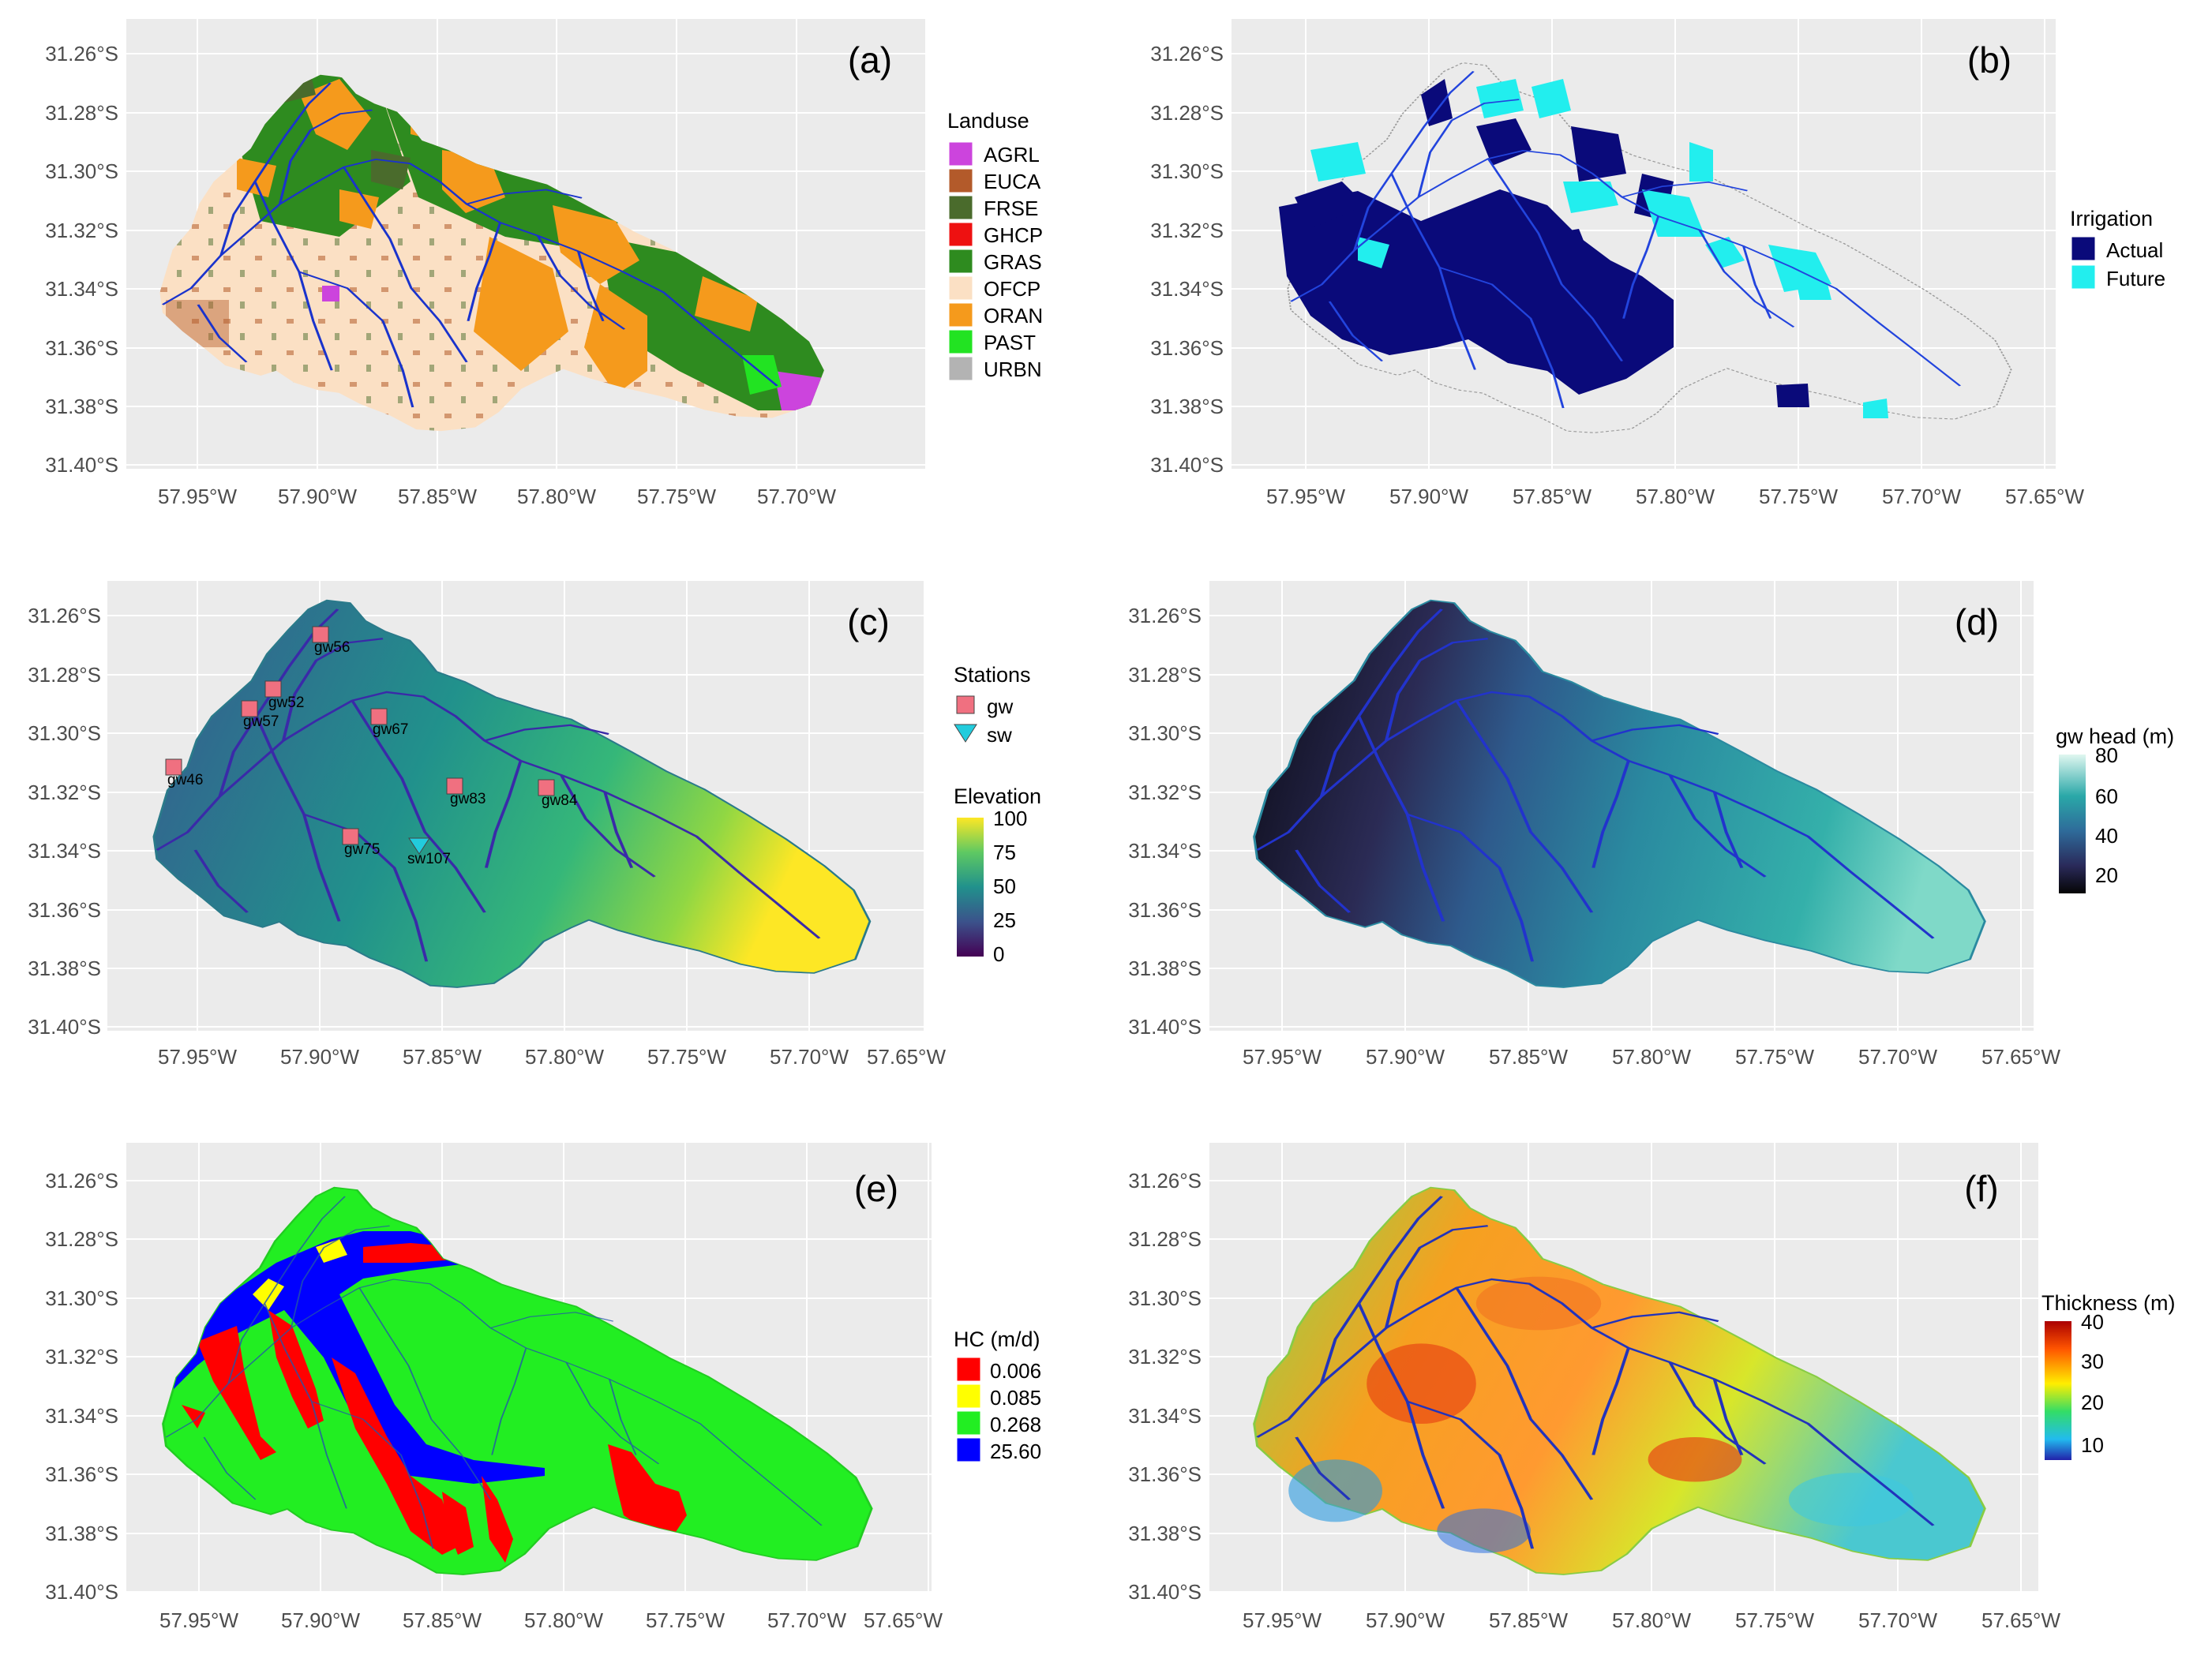 Image resolution: width=2212 pixels, height=1655 pixels. I want to click on legend-label: Actual, so click(2134, 250).